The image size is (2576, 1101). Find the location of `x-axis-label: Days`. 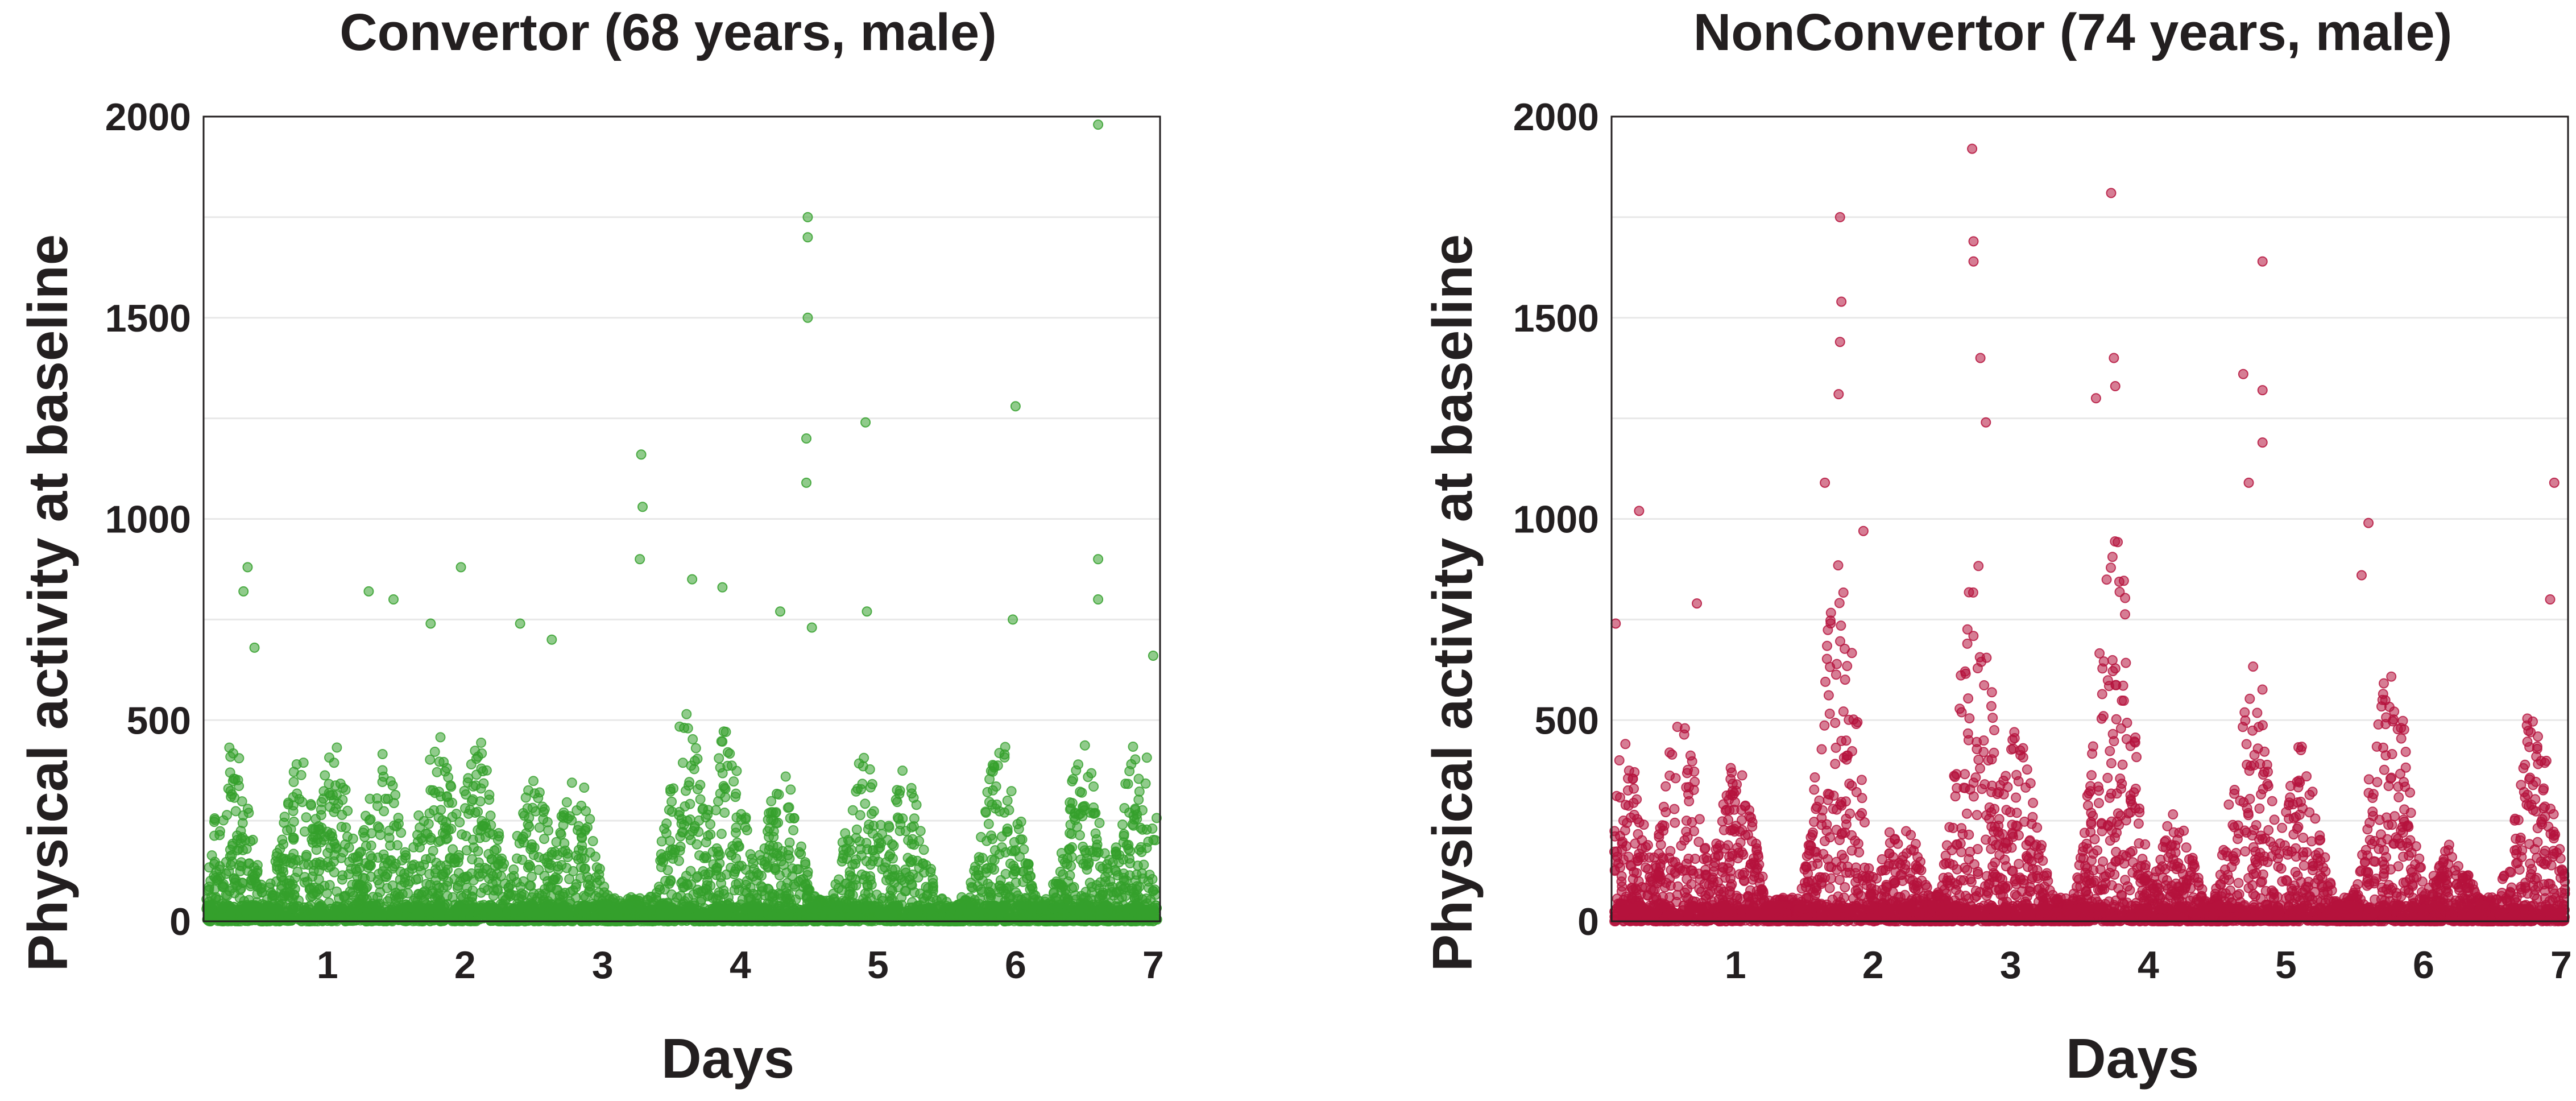

x-axis-label: Days is located at coordinates (2132, 1058).